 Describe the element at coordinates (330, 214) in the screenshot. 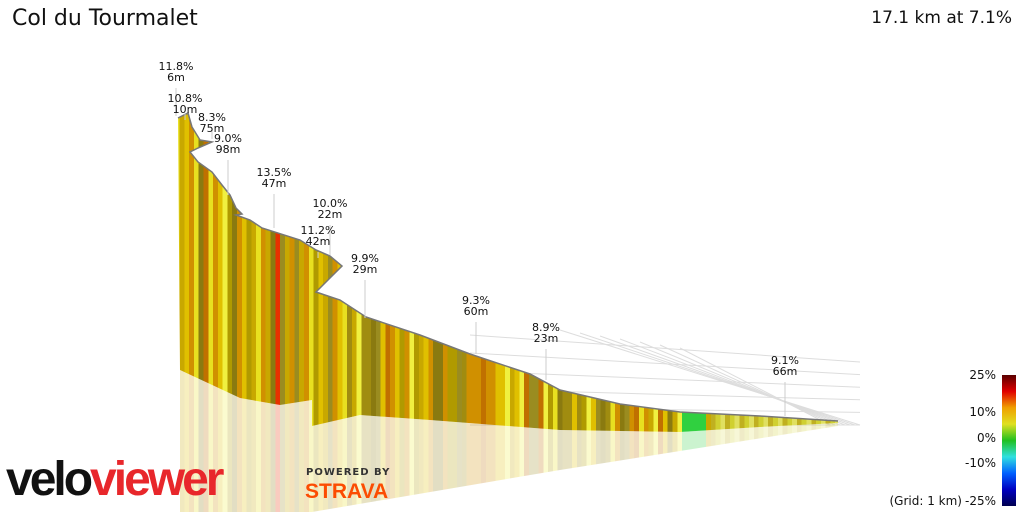

I see `annotation-length: 22m` at that location.